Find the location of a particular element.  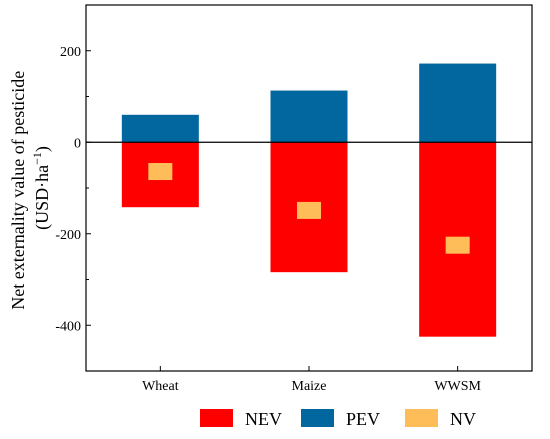

x-tick-label-wheat: Wheat is located at coordinates (160, 386).